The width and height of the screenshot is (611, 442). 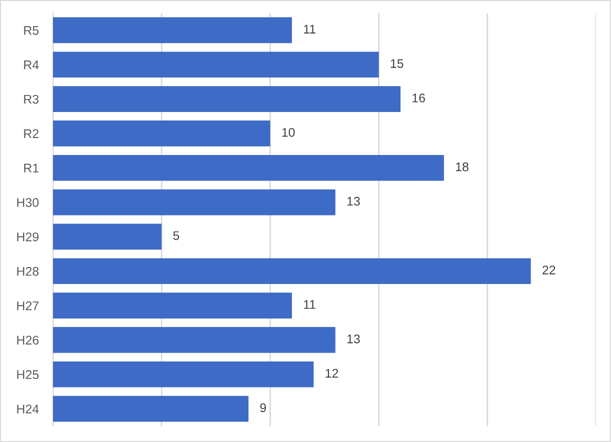 I want to click on data-label: 10, so click(x=288, y=132).